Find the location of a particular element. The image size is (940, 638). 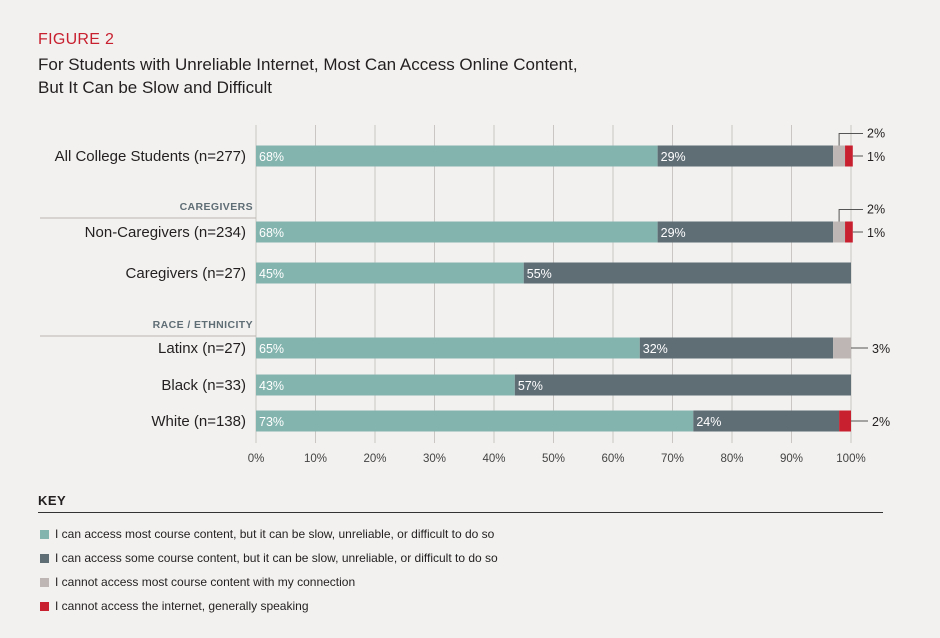

x-tick-label: 60% is located at coordinates (612, 459).